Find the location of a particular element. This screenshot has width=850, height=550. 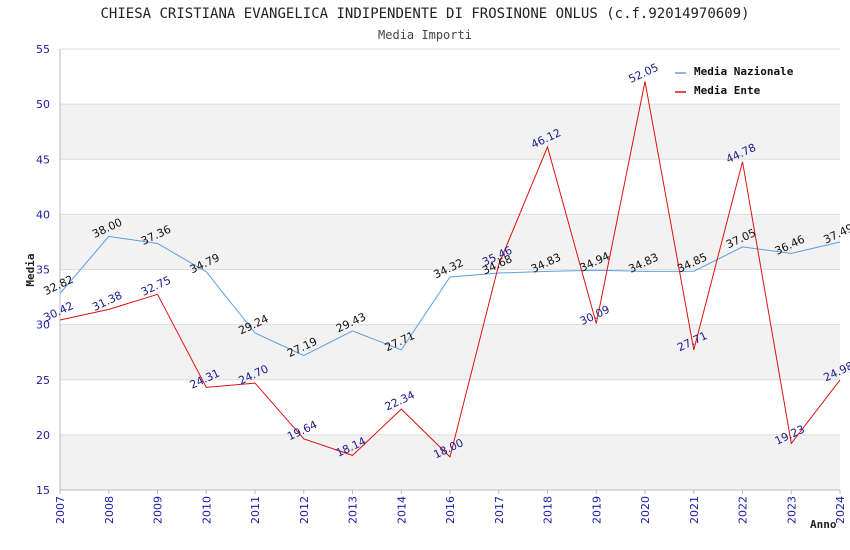

x-tick-label: 2017 is located at coordinates (499, 510).